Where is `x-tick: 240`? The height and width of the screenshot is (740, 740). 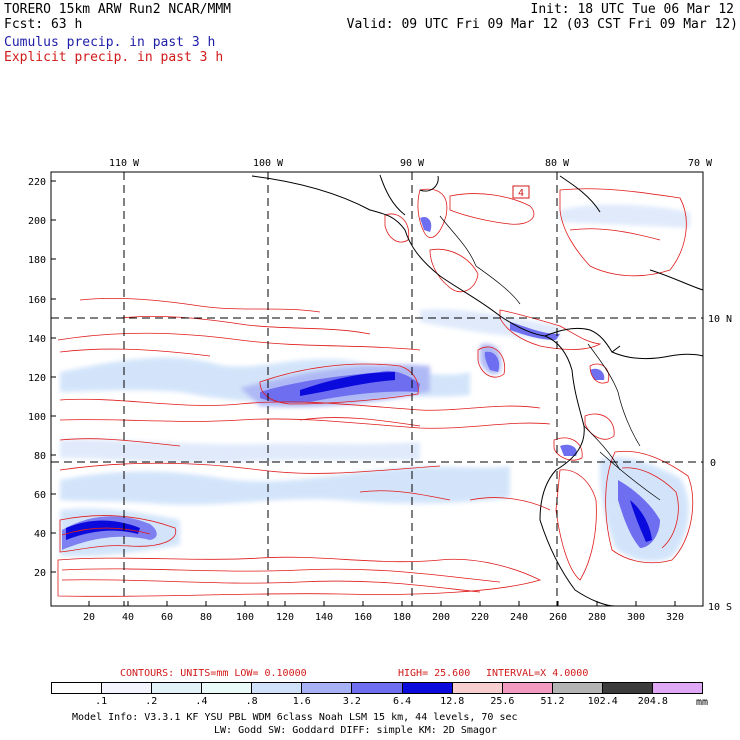
x-tick: 240 is located at coordinates (519, 617).